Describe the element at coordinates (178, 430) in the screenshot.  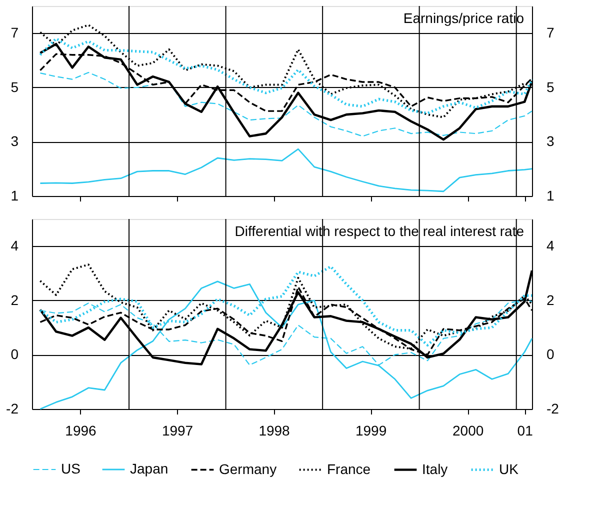
I see `x-tick-label: 1997` at that location.